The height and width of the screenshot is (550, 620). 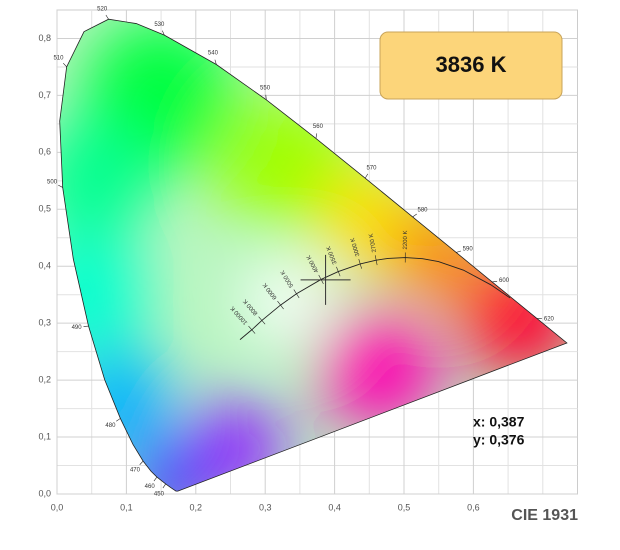 I want to click on y-tick-label: 0,2, so click(x=44, y=379).